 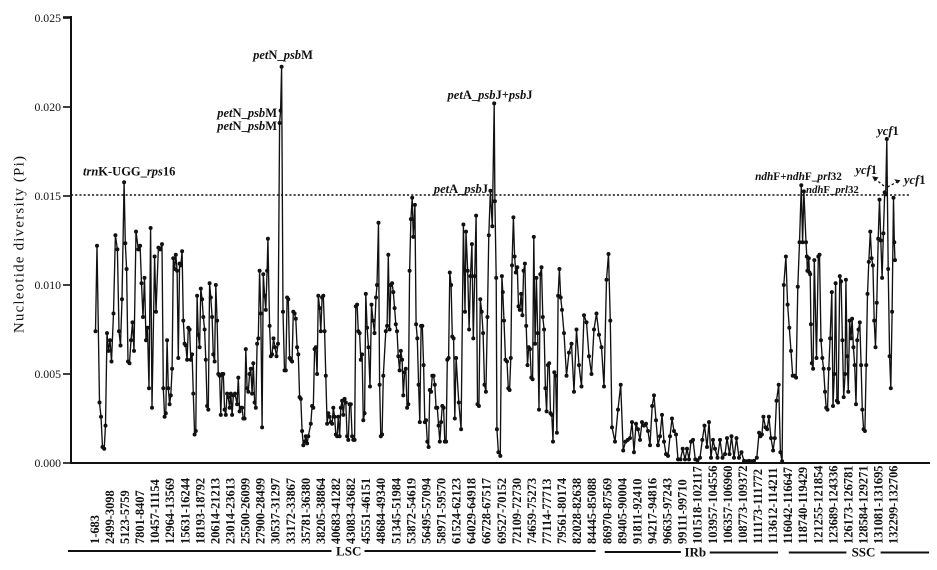 What do you see at coordinates (200, 511) in the screenshot?
I see `svg-text: 18193-18792` at bounding box center [200, 511].